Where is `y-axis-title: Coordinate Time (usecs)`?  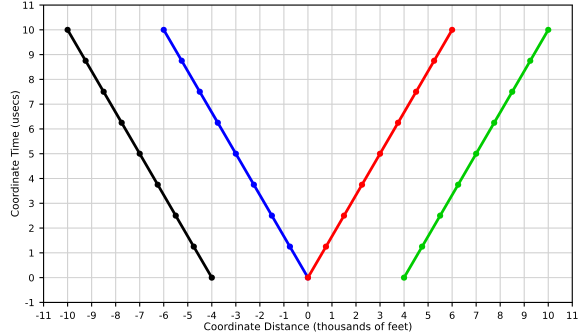 y-axis-title: Coordinate Time (usecs) is located at coordinates (15, 154).